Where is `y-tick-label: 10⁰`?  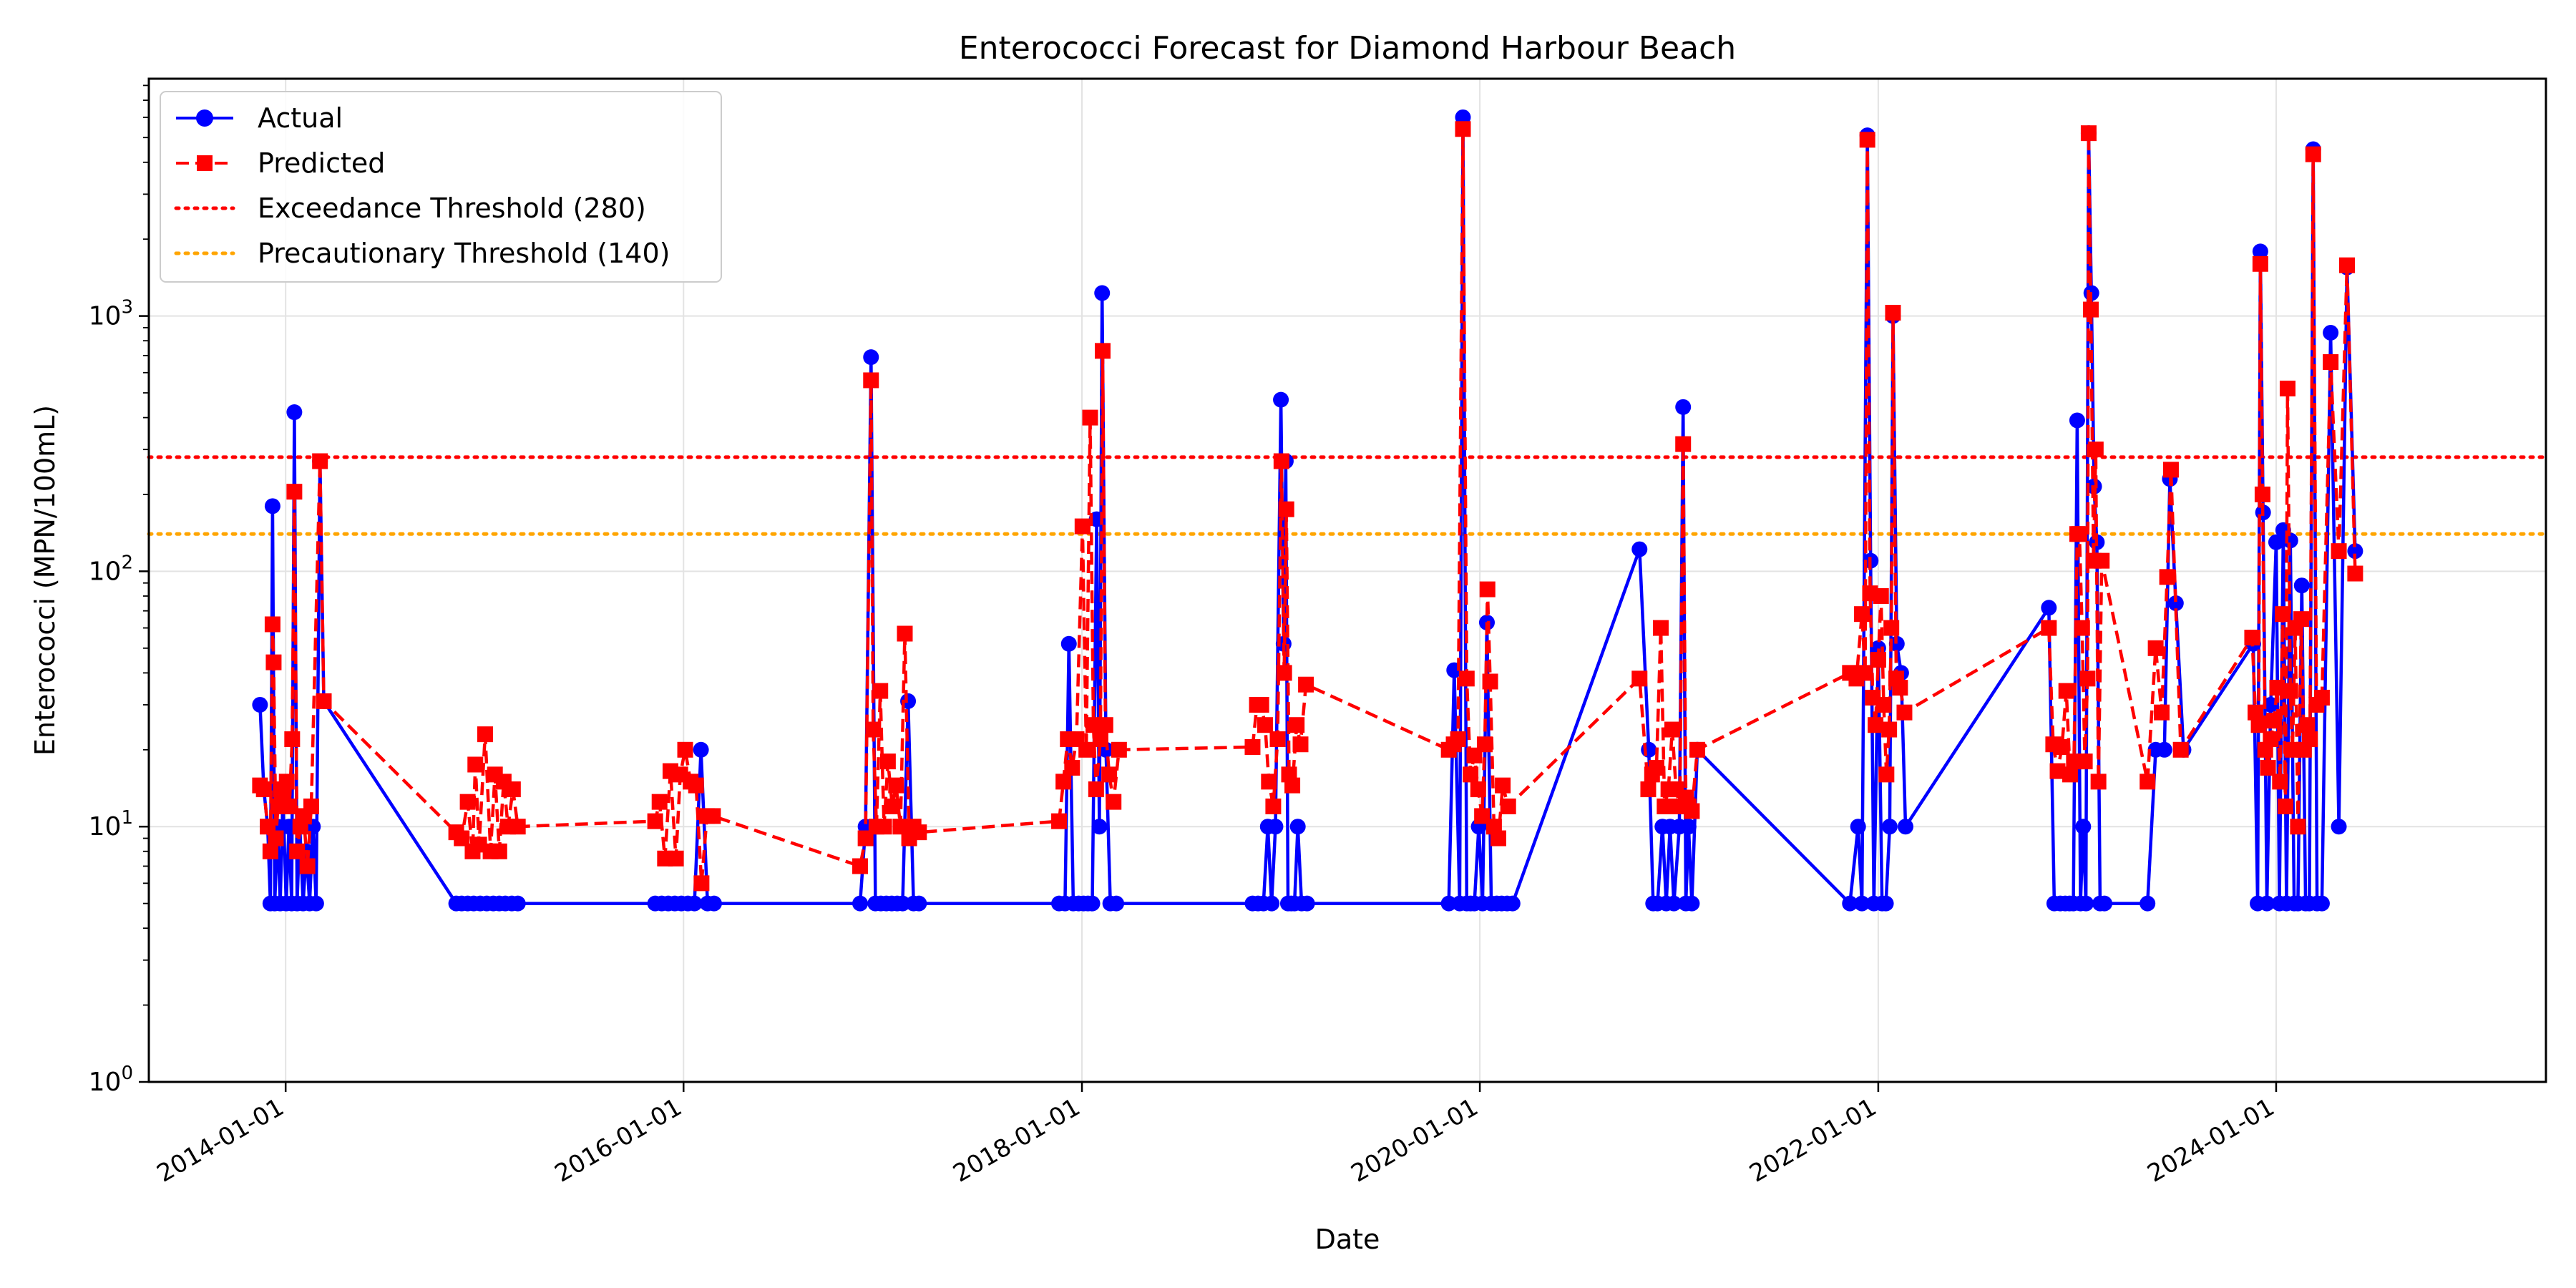
y-tick-label: 10⁰ is located at coordinates (111, 1080).